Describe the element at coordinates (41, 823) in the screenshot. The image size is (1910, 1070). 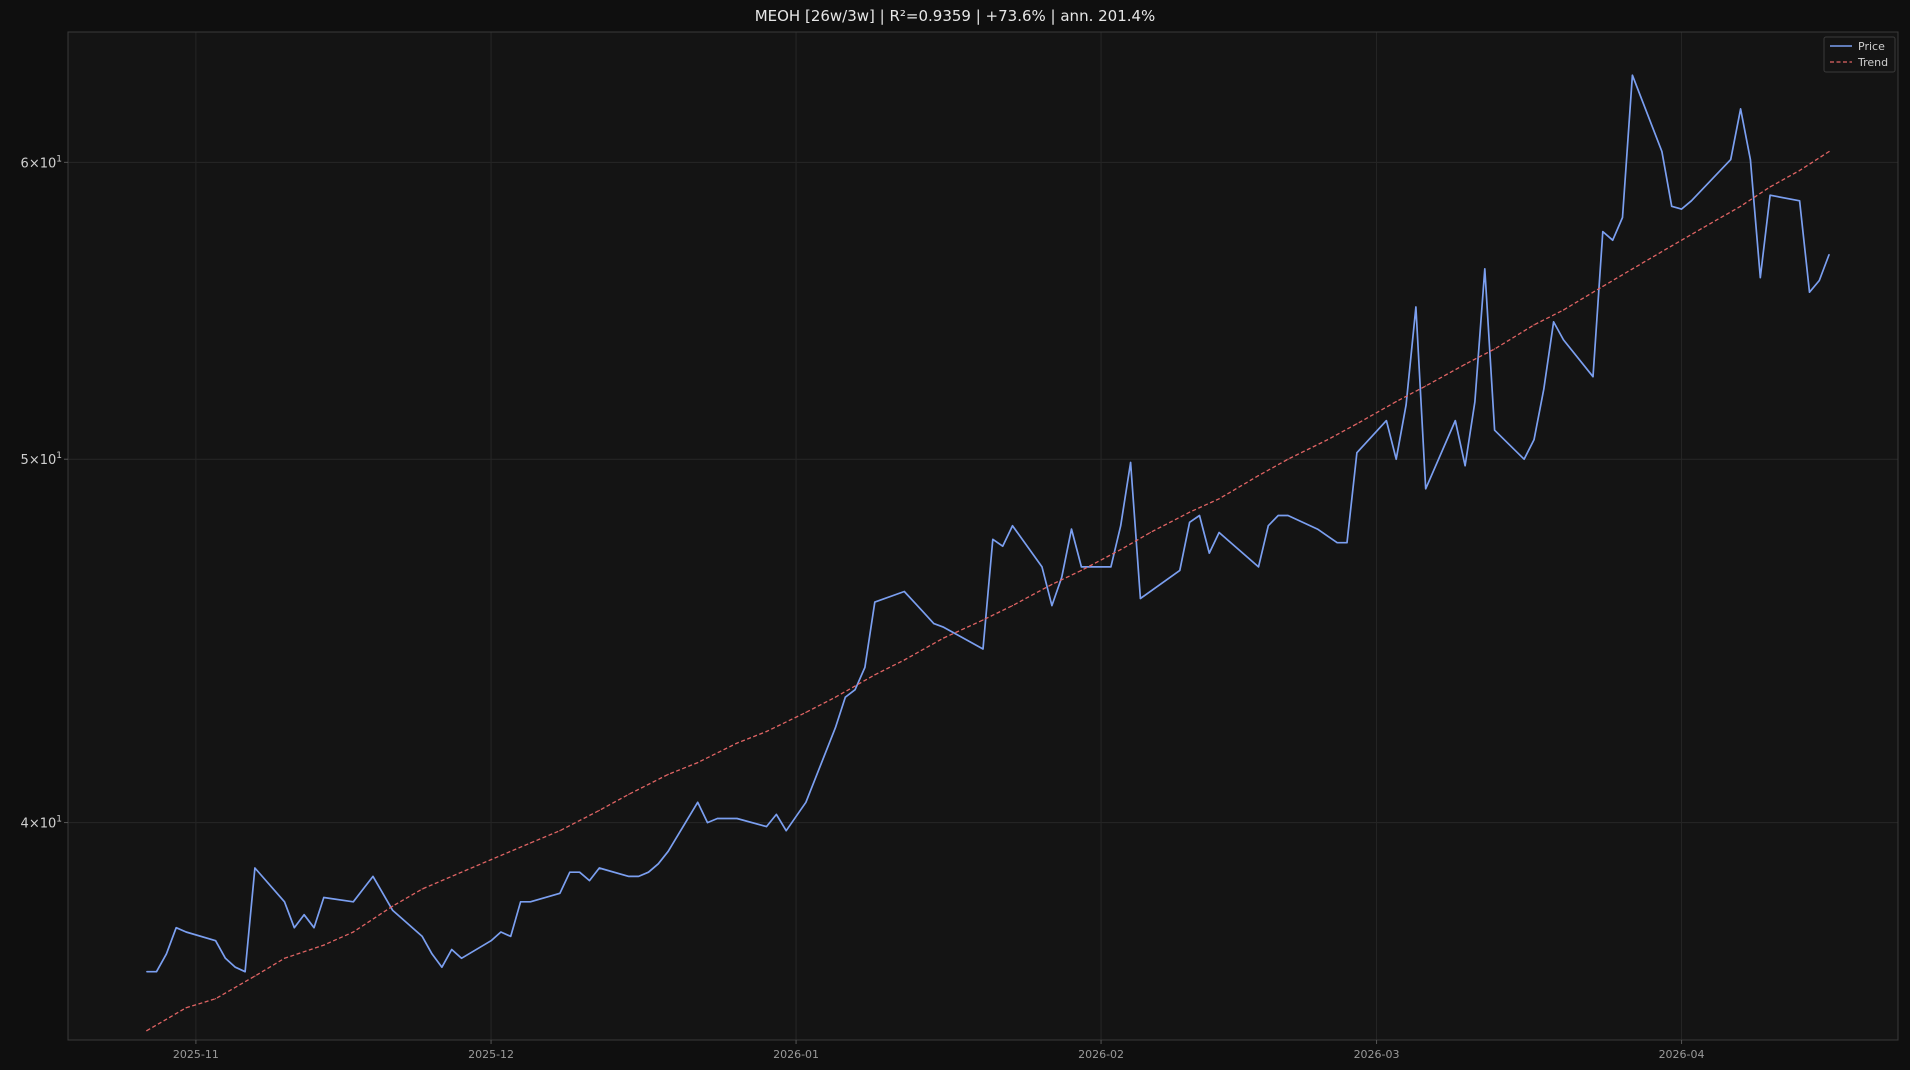
I see `y-tick-label: 4×101` at that location.